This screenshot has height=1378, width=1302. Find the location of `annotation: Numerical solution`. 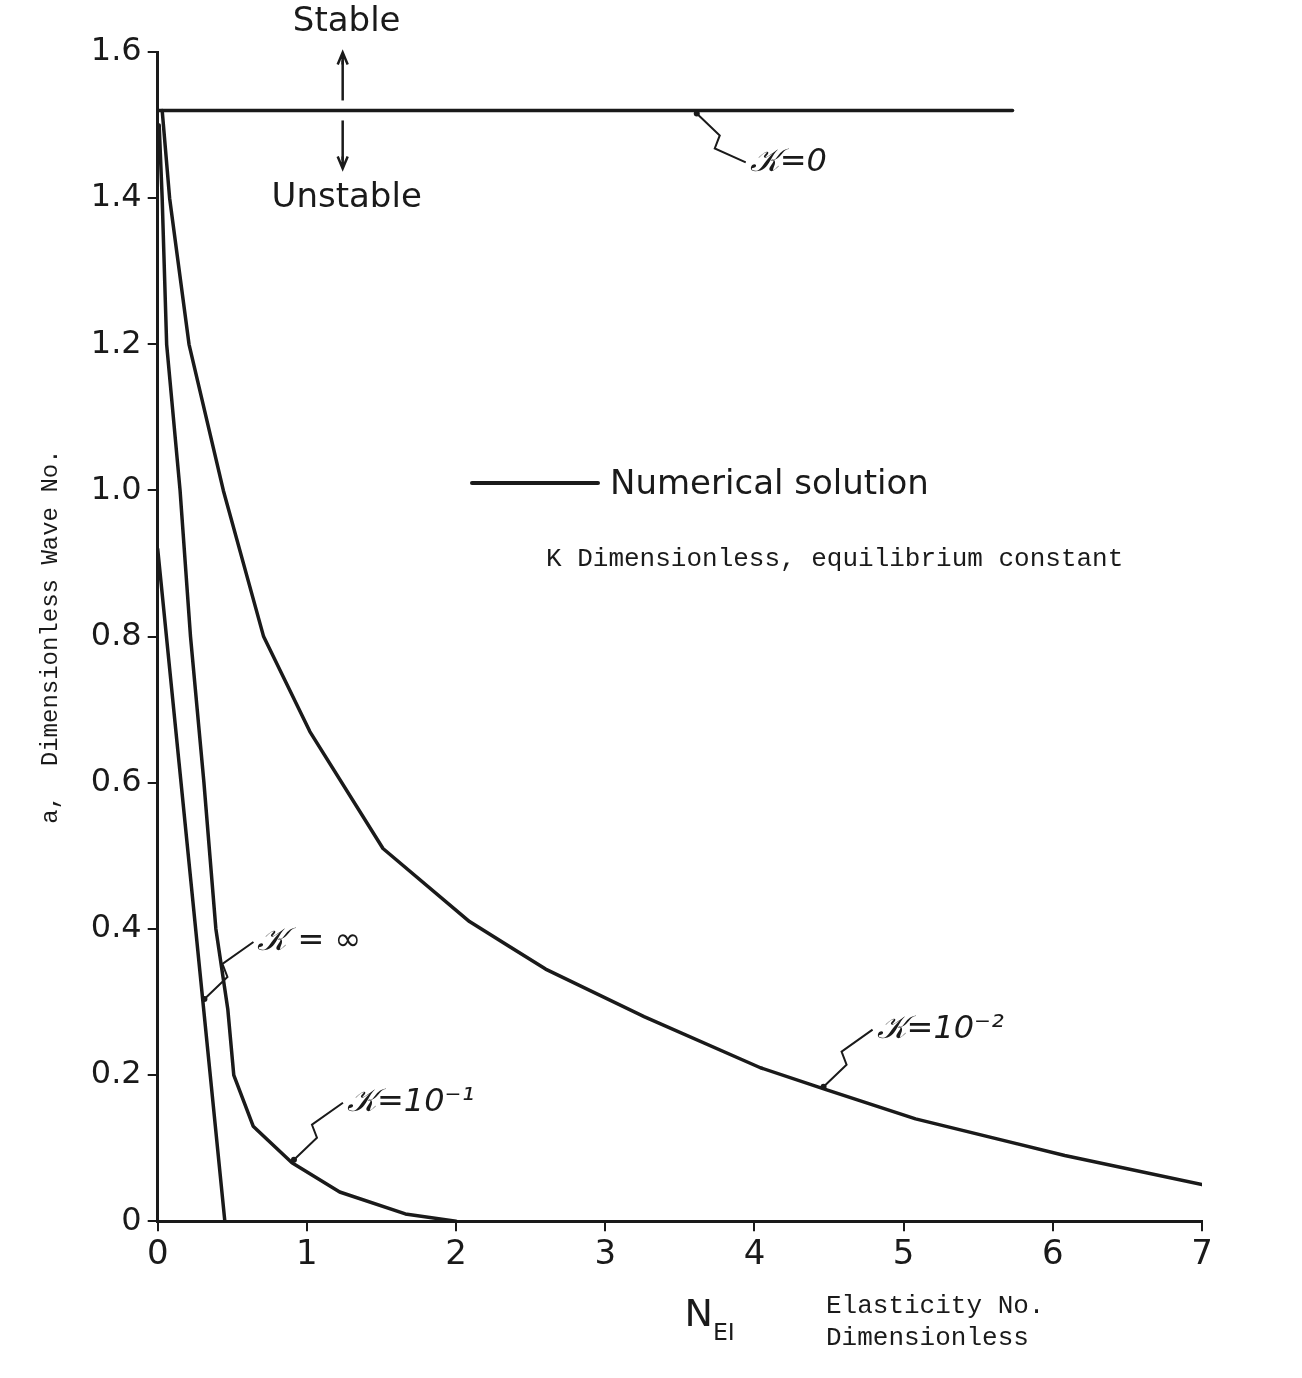

annotation: Numerical solution is located at coordinates (769, 482).